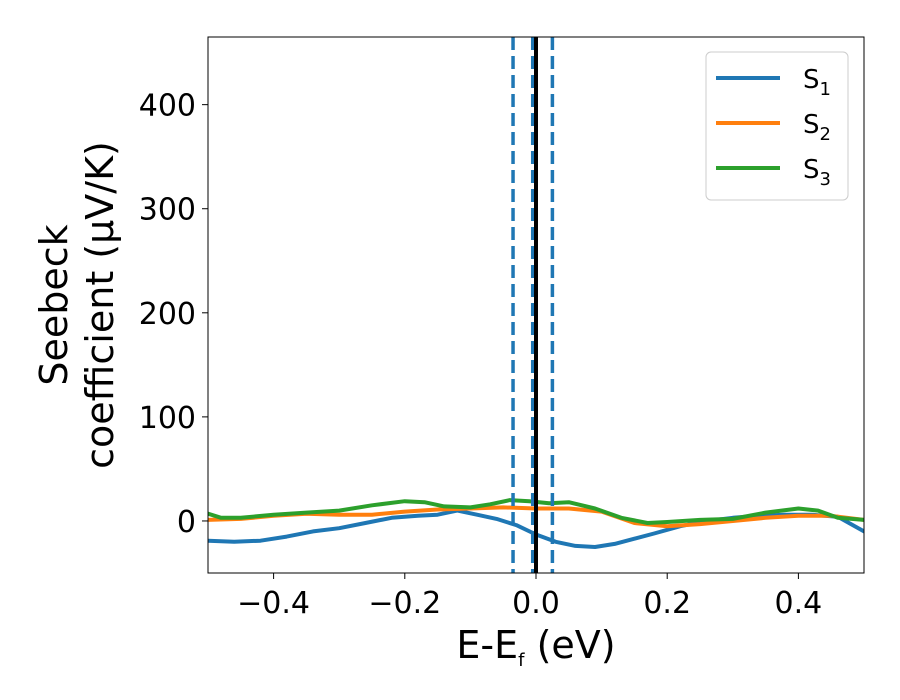  Describe the element at coordinates (77, 305) in the screenshot. I see `y-axis-title: Seebeck coefficient (μV/K)` at that location.